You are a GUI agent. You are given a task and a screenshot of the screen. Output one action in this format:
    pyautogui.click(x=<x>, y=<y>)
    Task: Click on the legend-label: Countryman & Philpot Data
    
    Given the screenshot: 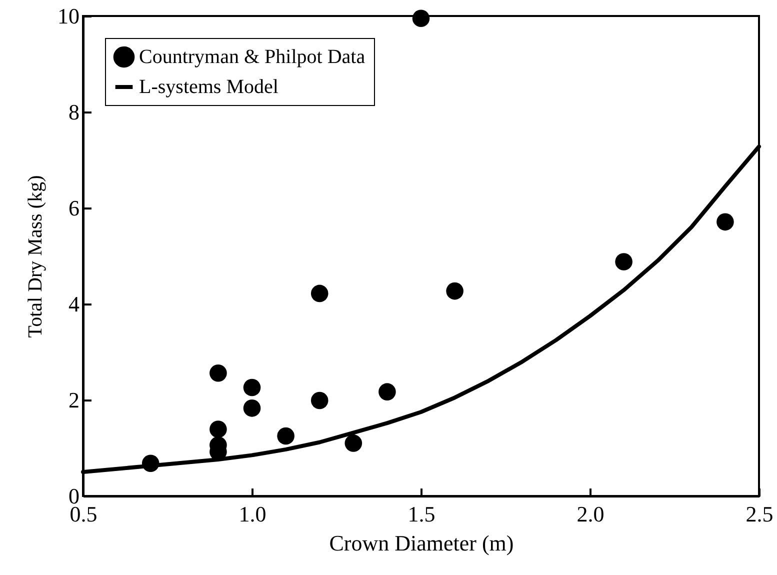 What is the action you would take?
    pyautogui.click(x=252, y=57)
    